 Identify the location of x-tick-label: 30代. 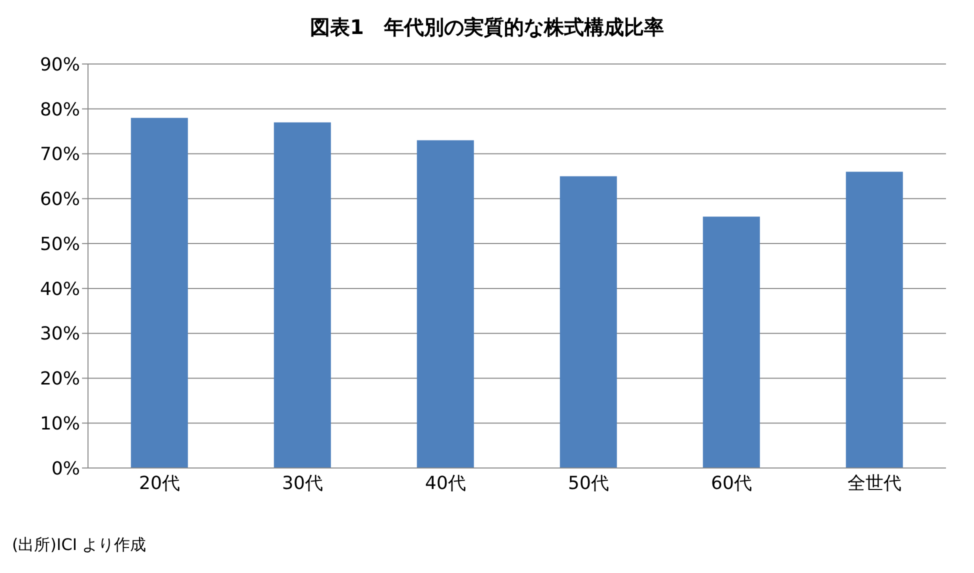
(302, 483).